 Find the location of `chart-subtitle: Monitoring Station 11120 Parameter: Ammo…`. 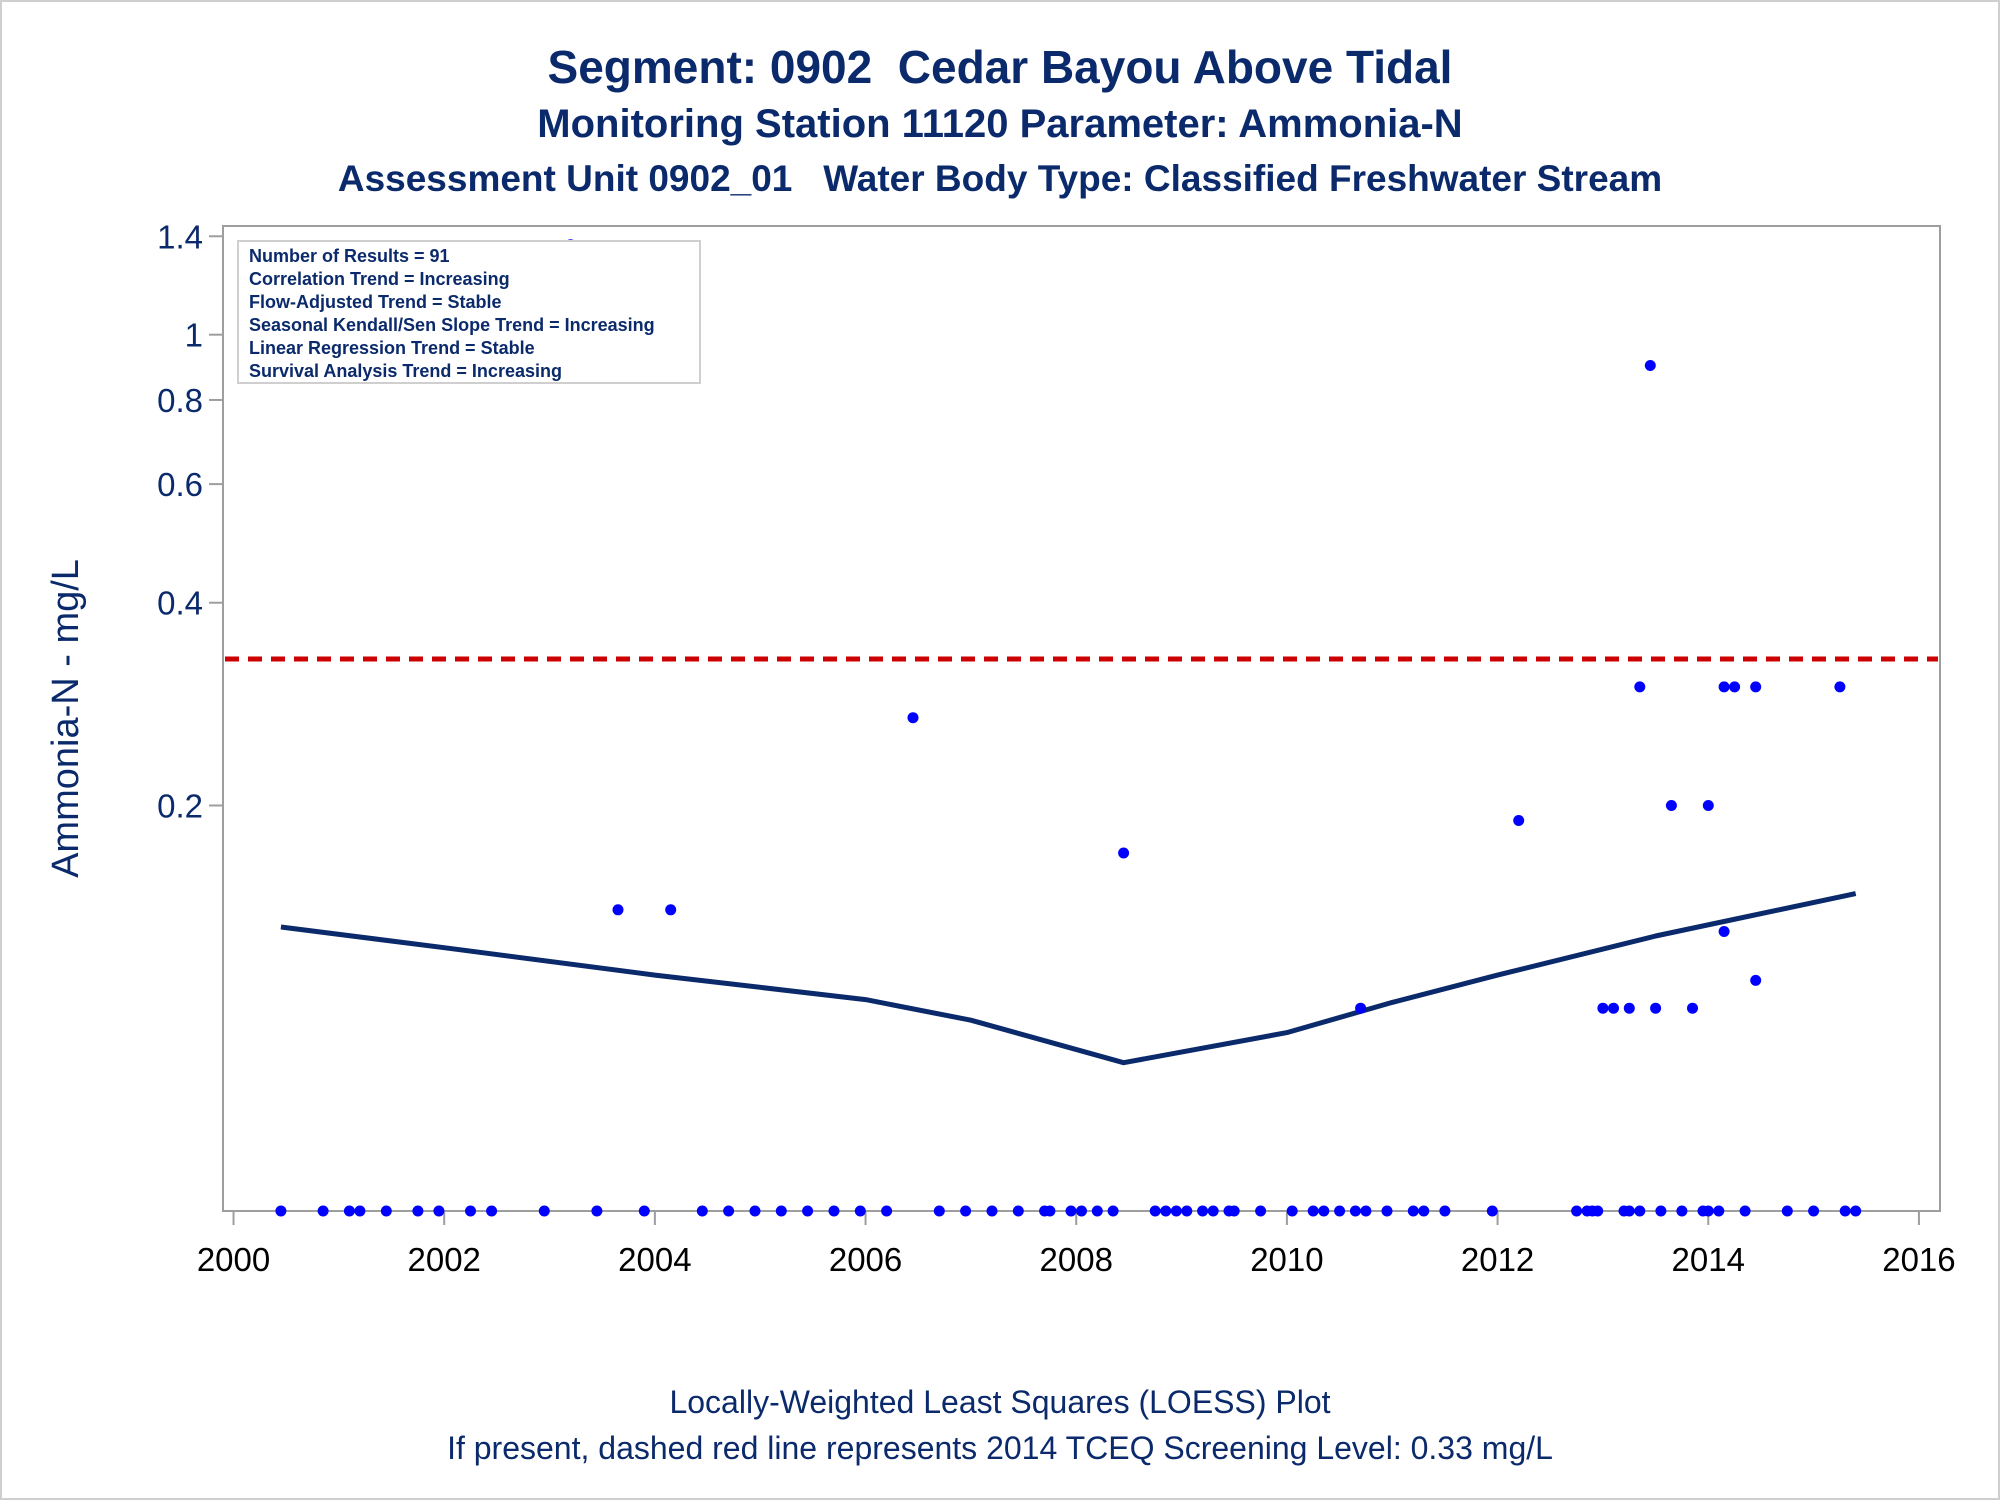

chart-subtitle: Monitoring Station 11120 Parameter: Ammo… is located at coordinates (1000, 124).